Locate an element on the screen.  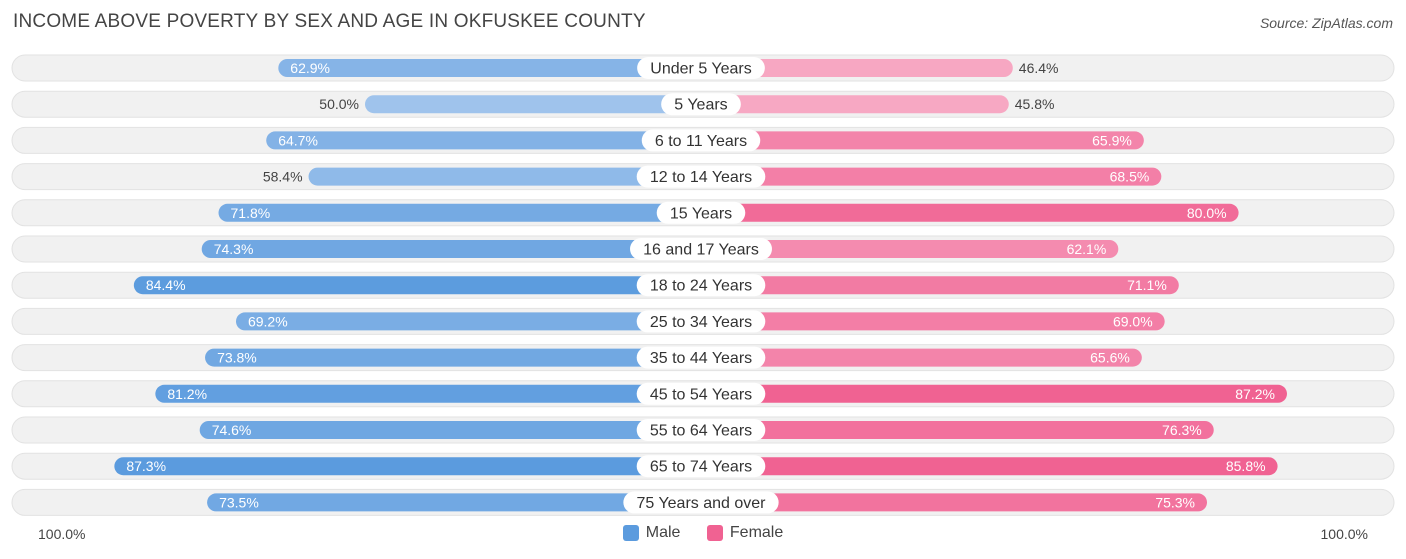
male-value-label: 87.3% is located at coordinates (146, 466).